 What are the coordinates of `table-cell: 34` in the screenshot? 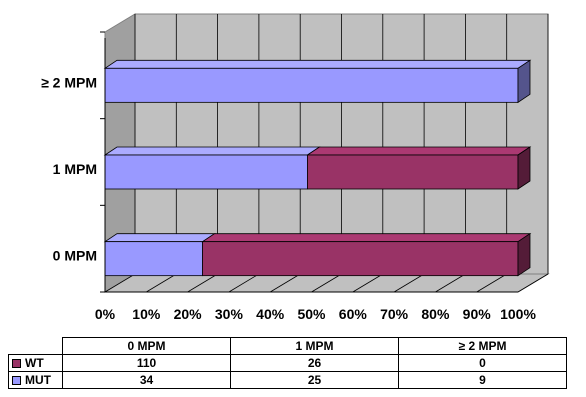 It's located at (146, 380).